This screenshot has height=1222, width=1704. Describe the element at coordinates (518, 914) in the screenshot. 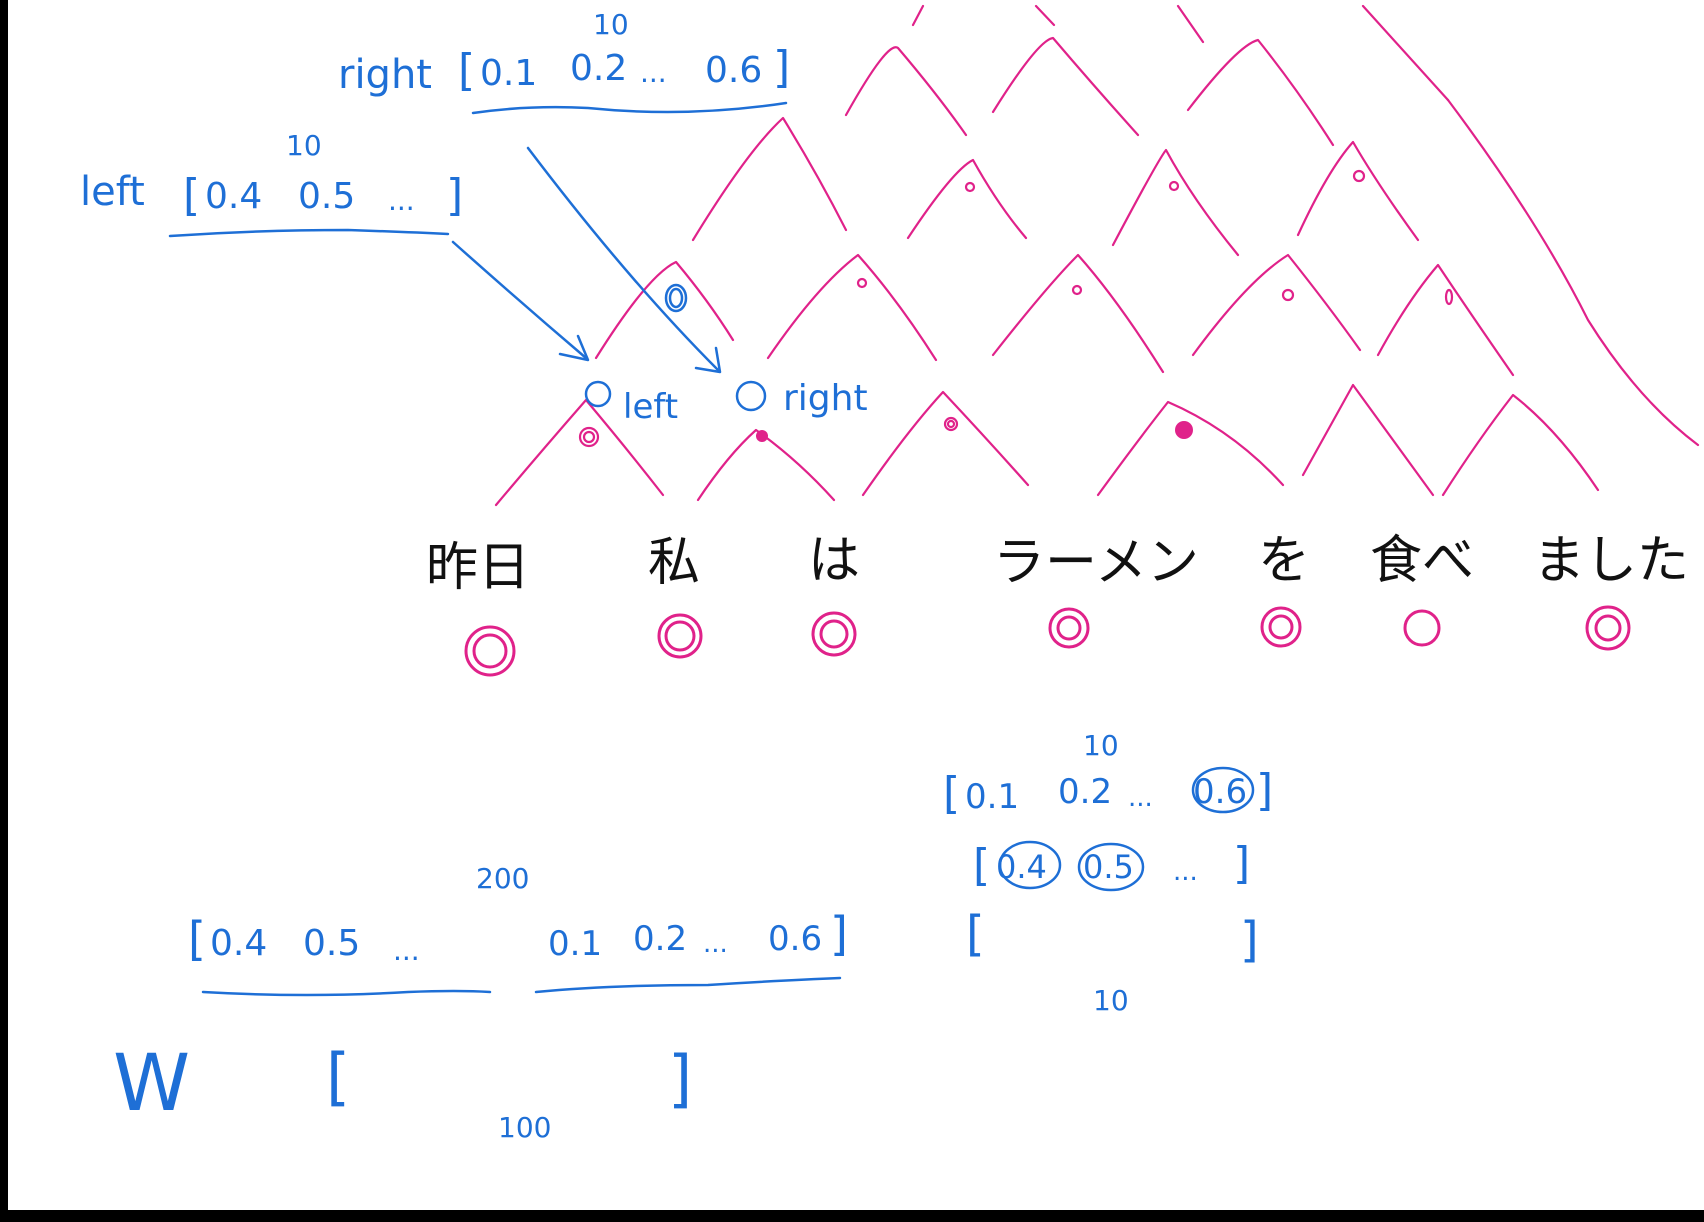

I see `concatenated-vector: 200 [ 0.4 0.5 ... 0.1 0.2 ... 0.6 ]` at that location.